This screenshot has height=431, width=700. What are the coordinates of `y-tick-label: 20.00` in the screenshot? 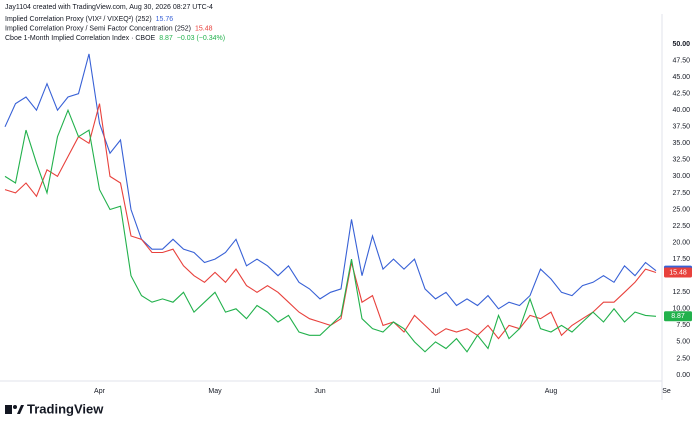 It's located at (681, 242).